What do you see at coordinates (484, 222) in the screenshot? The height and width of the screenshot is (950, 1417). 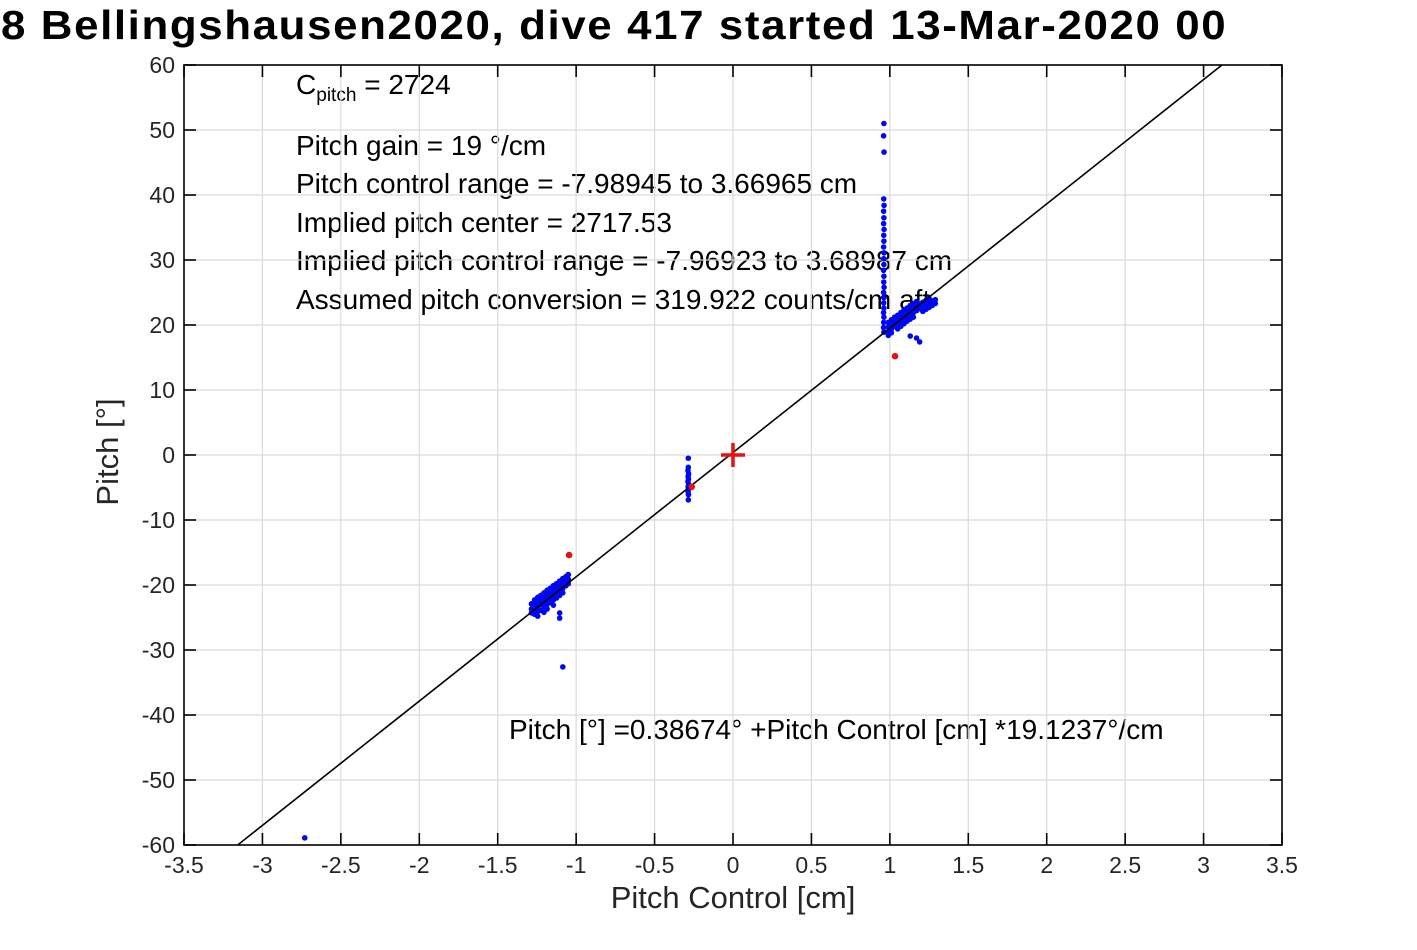 I see `annotation-implied-pitch-center: Implied pitch center = 2717.53` at bounding box center [484, 222].